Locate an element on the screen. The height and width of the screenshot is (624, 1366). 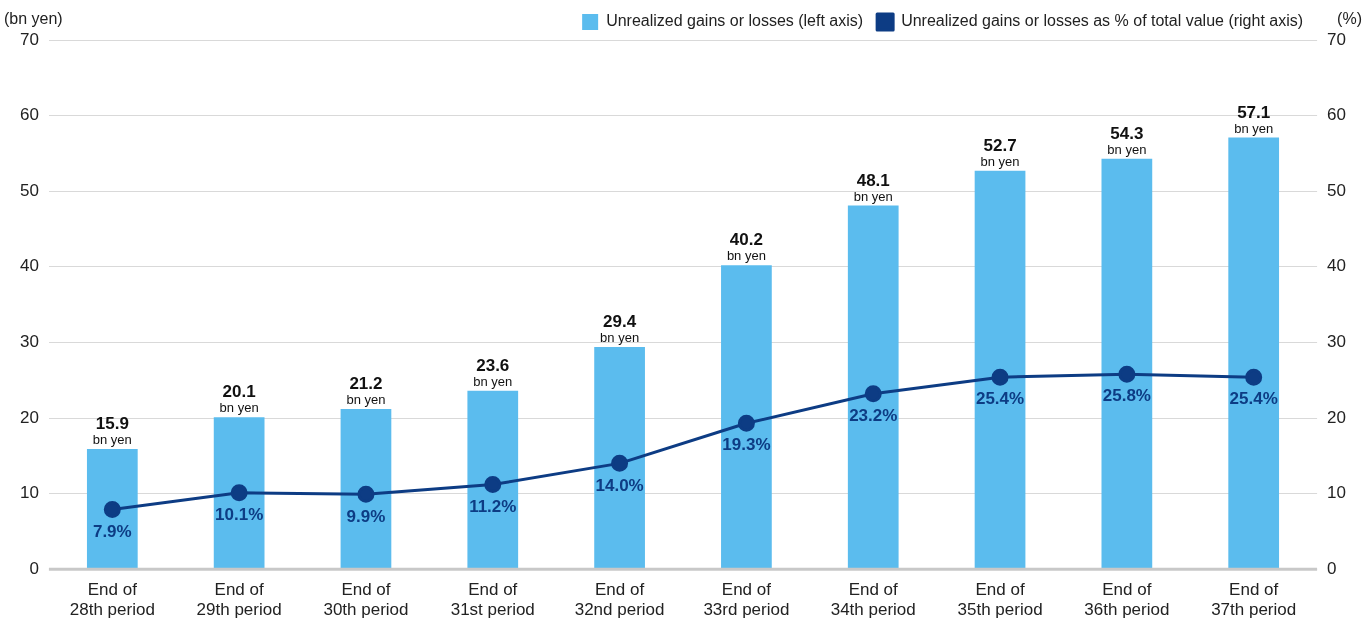
legend-label: Unrealized gains or losses (left axis) is located at coordinates (735, 21).